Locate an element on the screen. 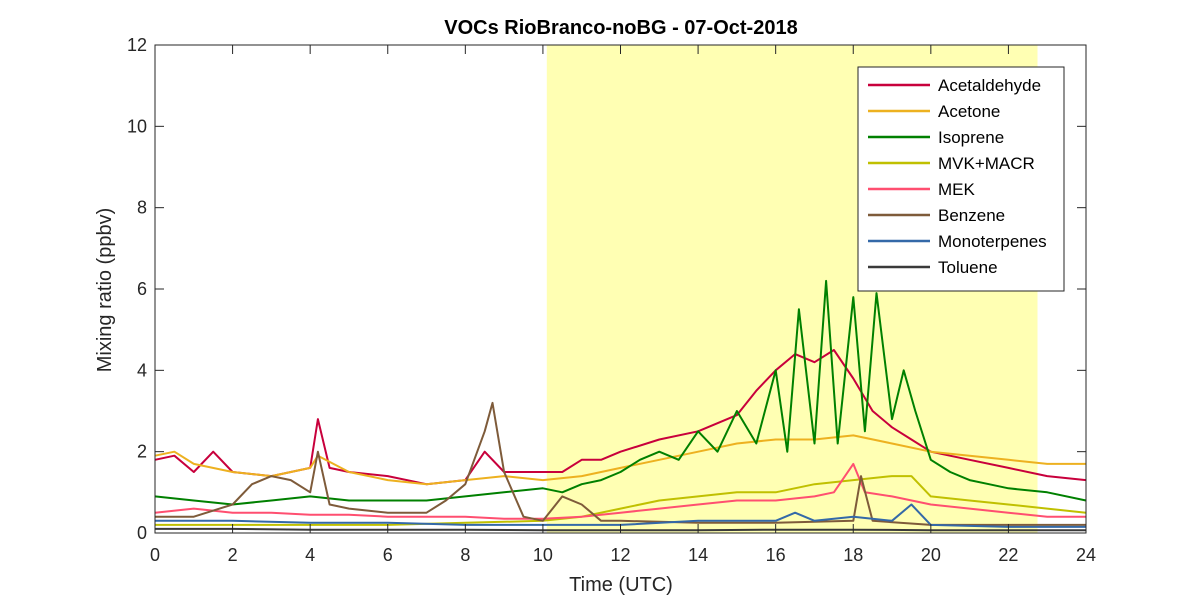  x-tick-label: 10 is located at coordinates (543, 555).